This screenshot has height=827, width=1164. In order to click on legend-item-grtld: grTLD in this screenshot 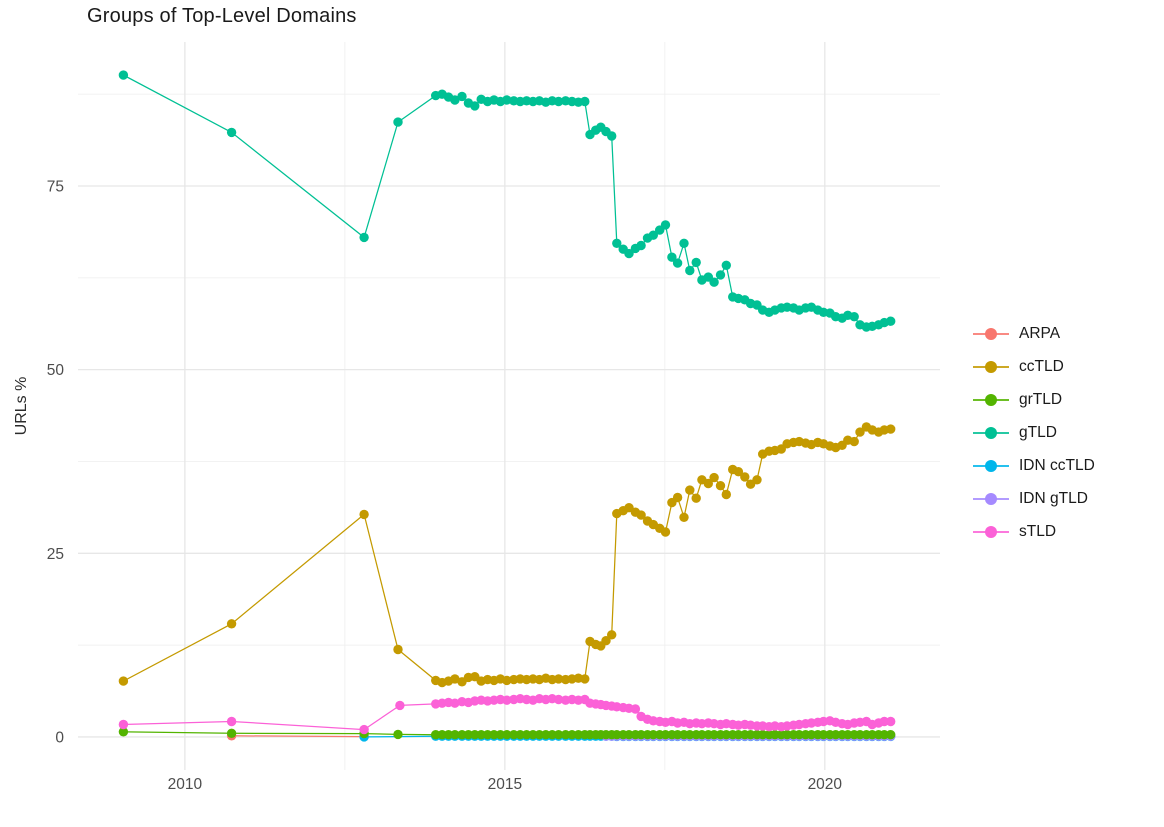, I will do `click(1033, 399)`.